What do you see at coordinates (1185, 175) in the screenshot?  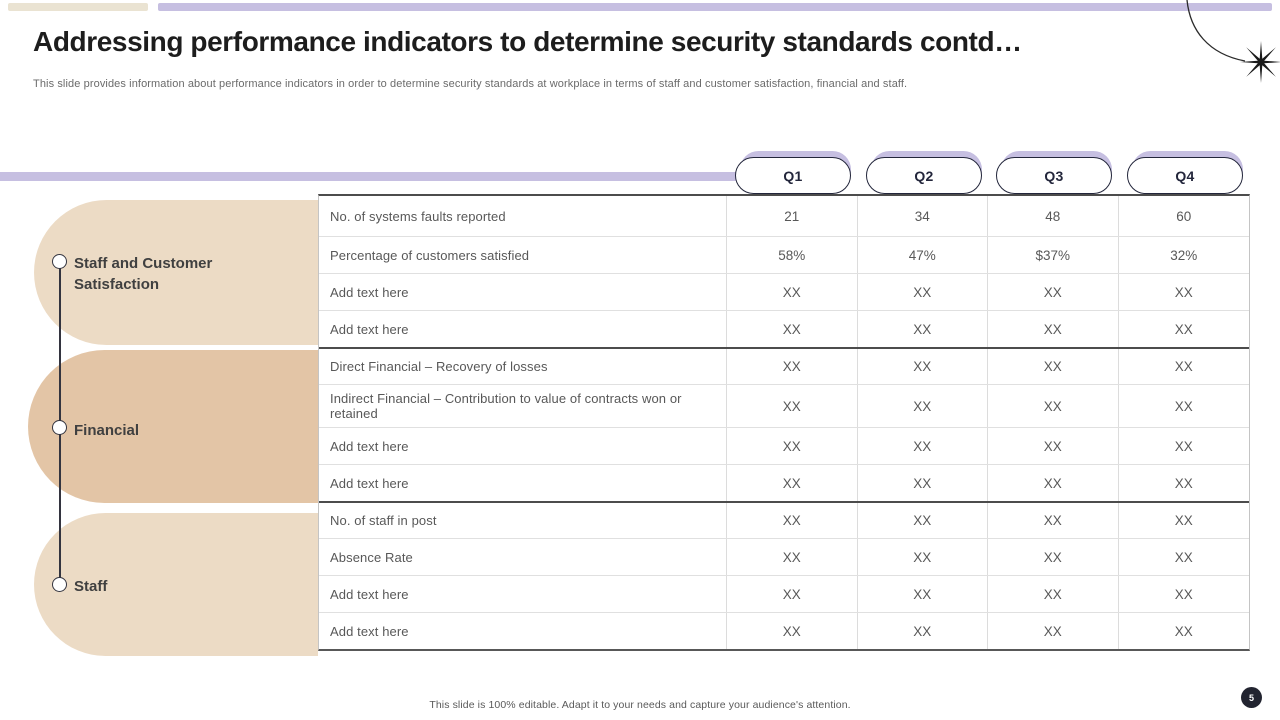 I see `quarter-label: Q4` at bounding box center [1185, 175].